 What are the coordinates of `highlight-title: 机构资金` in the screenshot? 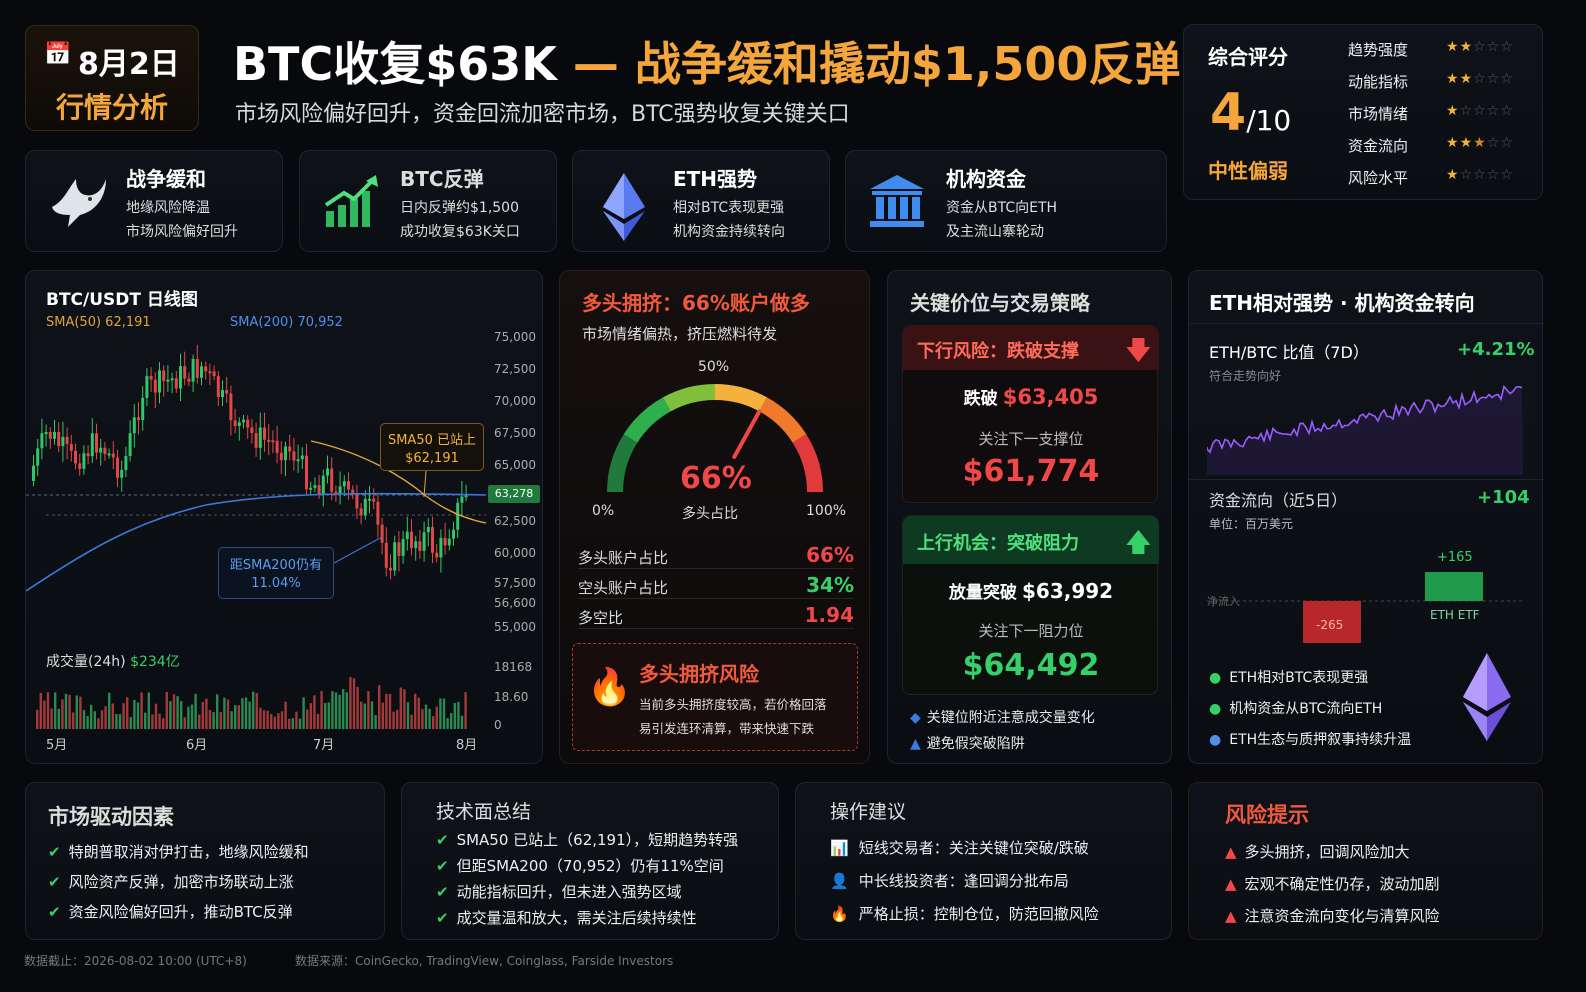 It's located at (986, 179).